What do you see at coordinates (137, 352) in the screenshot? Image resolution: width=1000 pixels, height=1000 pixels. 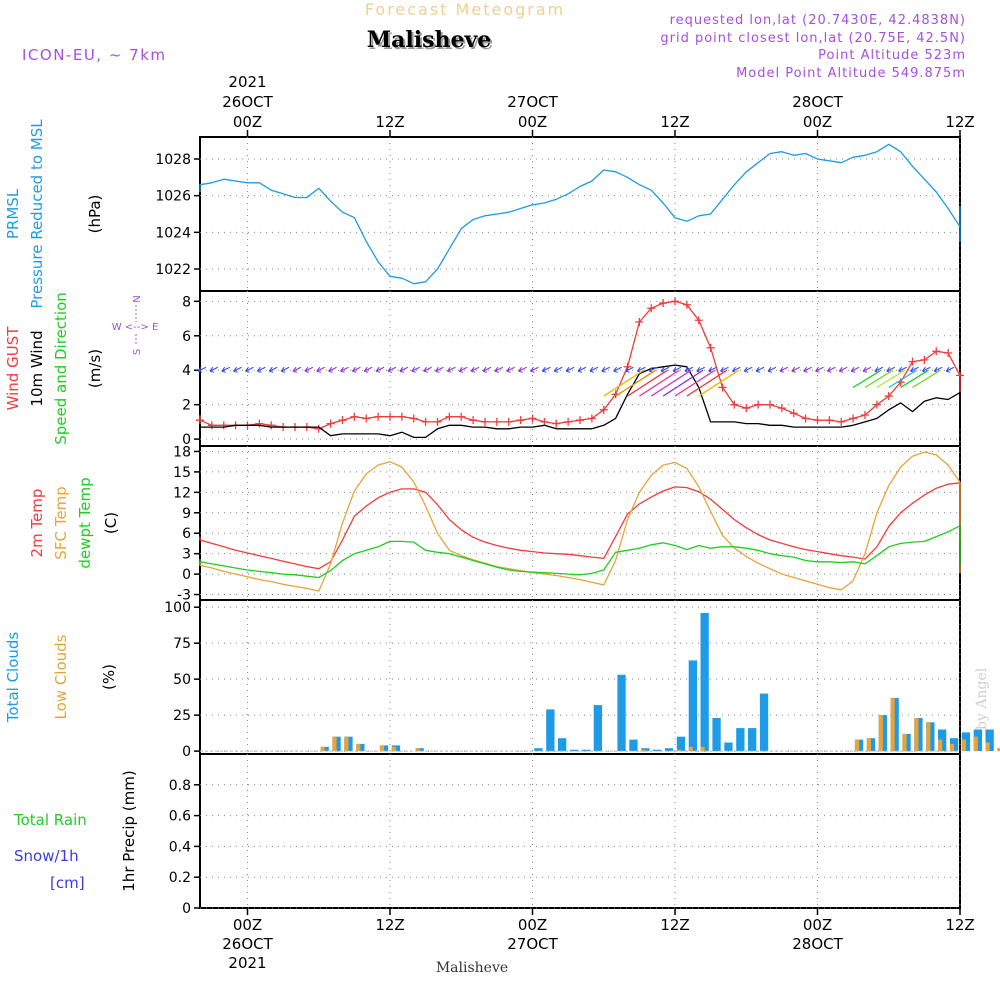 I see `compass-s: S` at bounding box center [137, 352].